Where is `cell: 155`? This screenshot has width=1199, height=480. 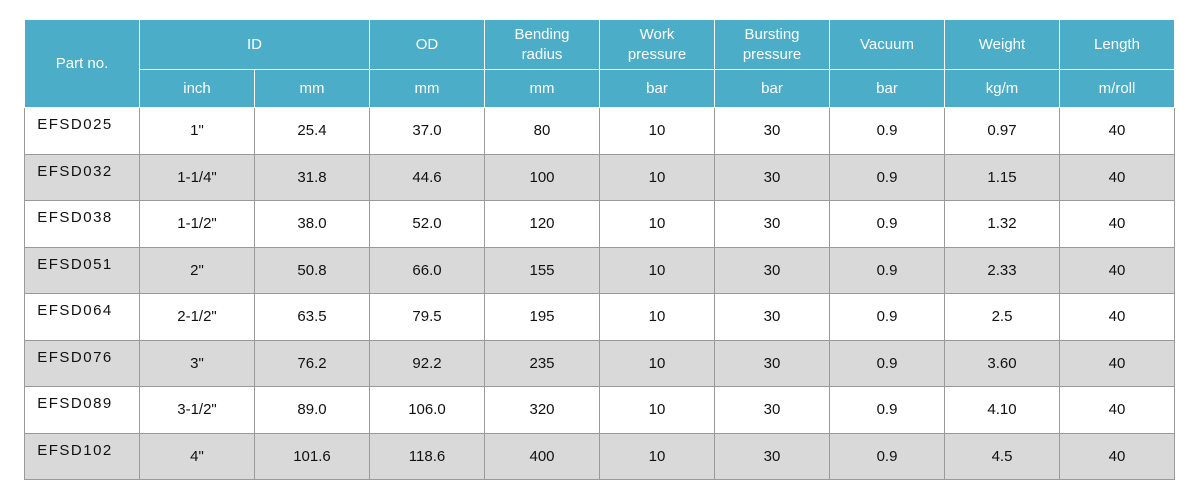 cell: 155 is located at coordinates (542, 270).